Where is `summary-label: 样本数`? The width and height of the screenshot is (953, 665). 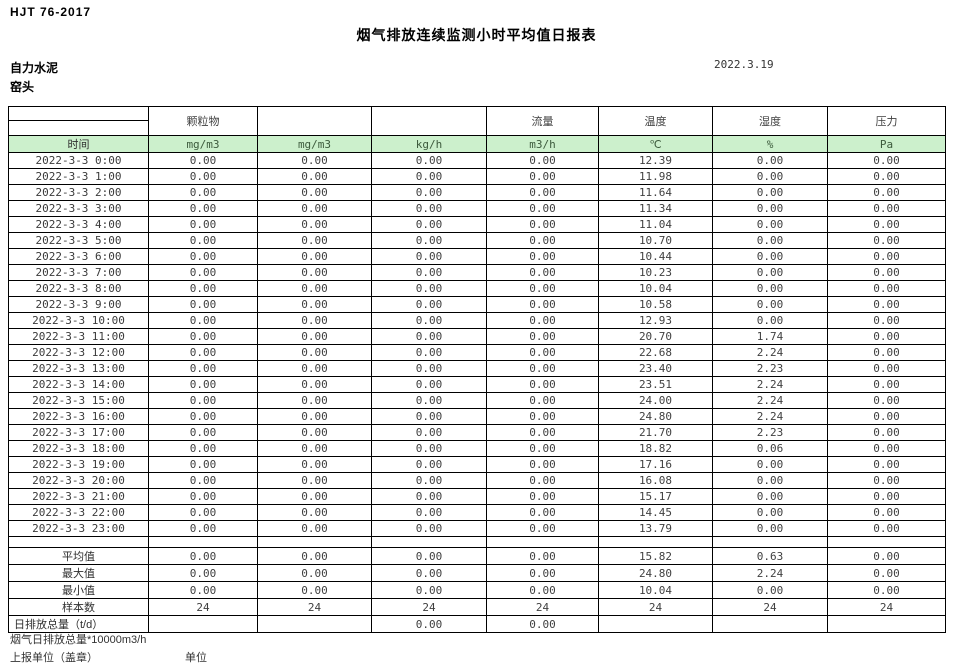 summary-label: 样本数 is located at coordinates (78, 607).